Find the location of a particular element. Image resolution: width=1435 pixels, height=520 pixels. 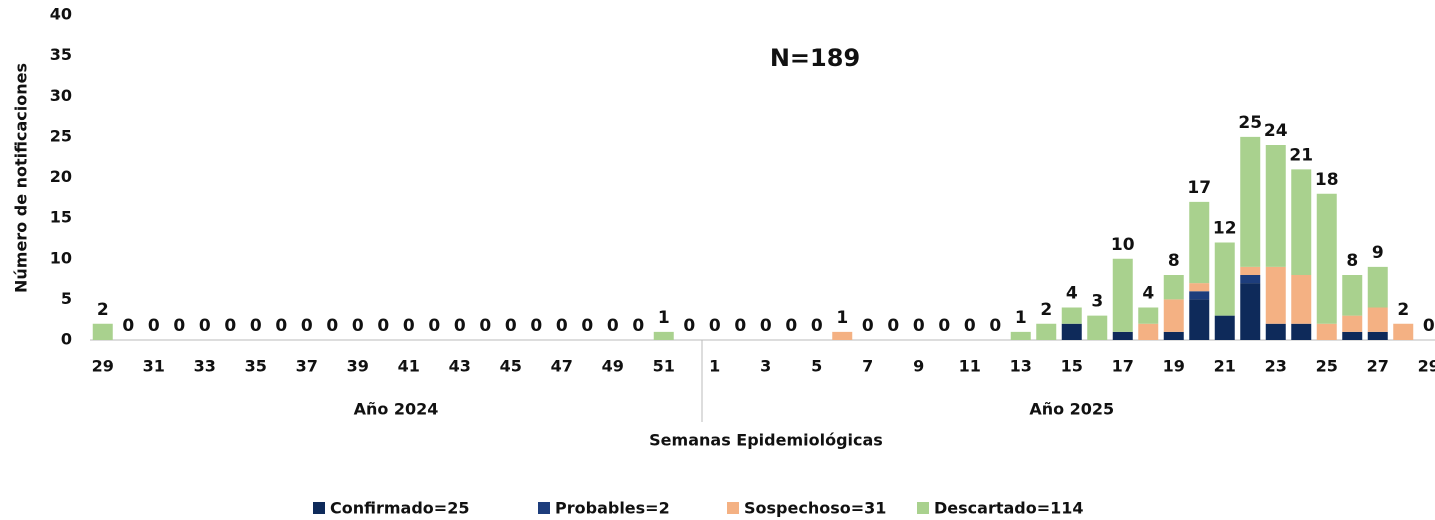

x-tick-label: 23 is located at coordinates (1276, 366).